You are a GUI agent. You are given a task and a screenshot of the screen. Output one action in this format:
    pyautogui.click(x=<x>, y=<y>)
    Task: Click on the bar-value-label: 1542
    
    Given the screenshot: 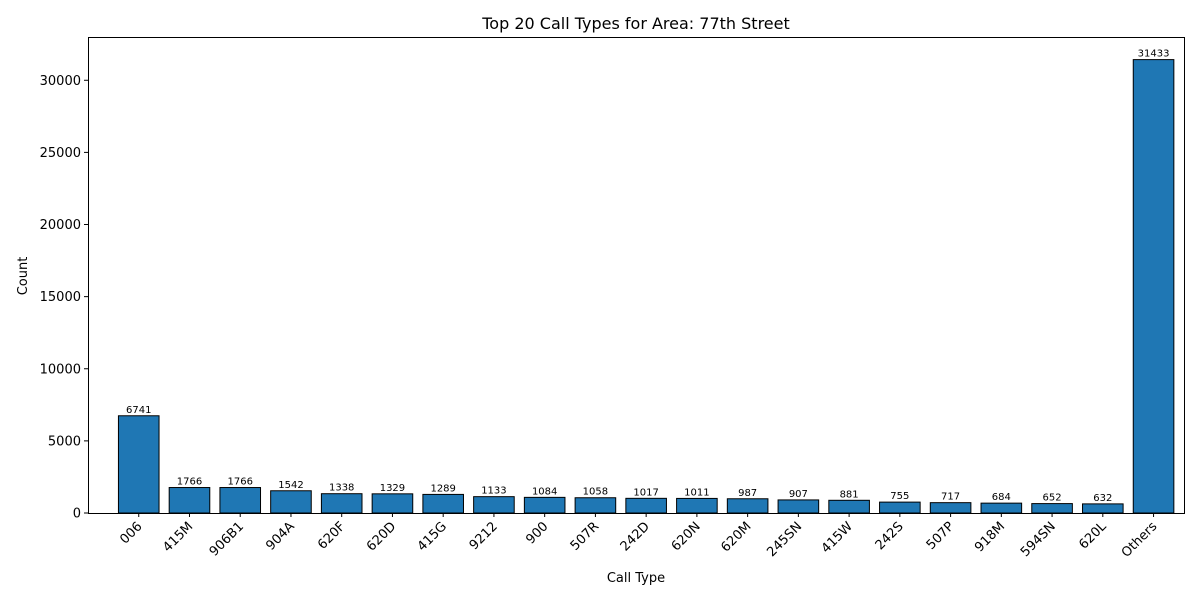 What is the action you would take?
    pyautogui.click(x=290, y=485)
    